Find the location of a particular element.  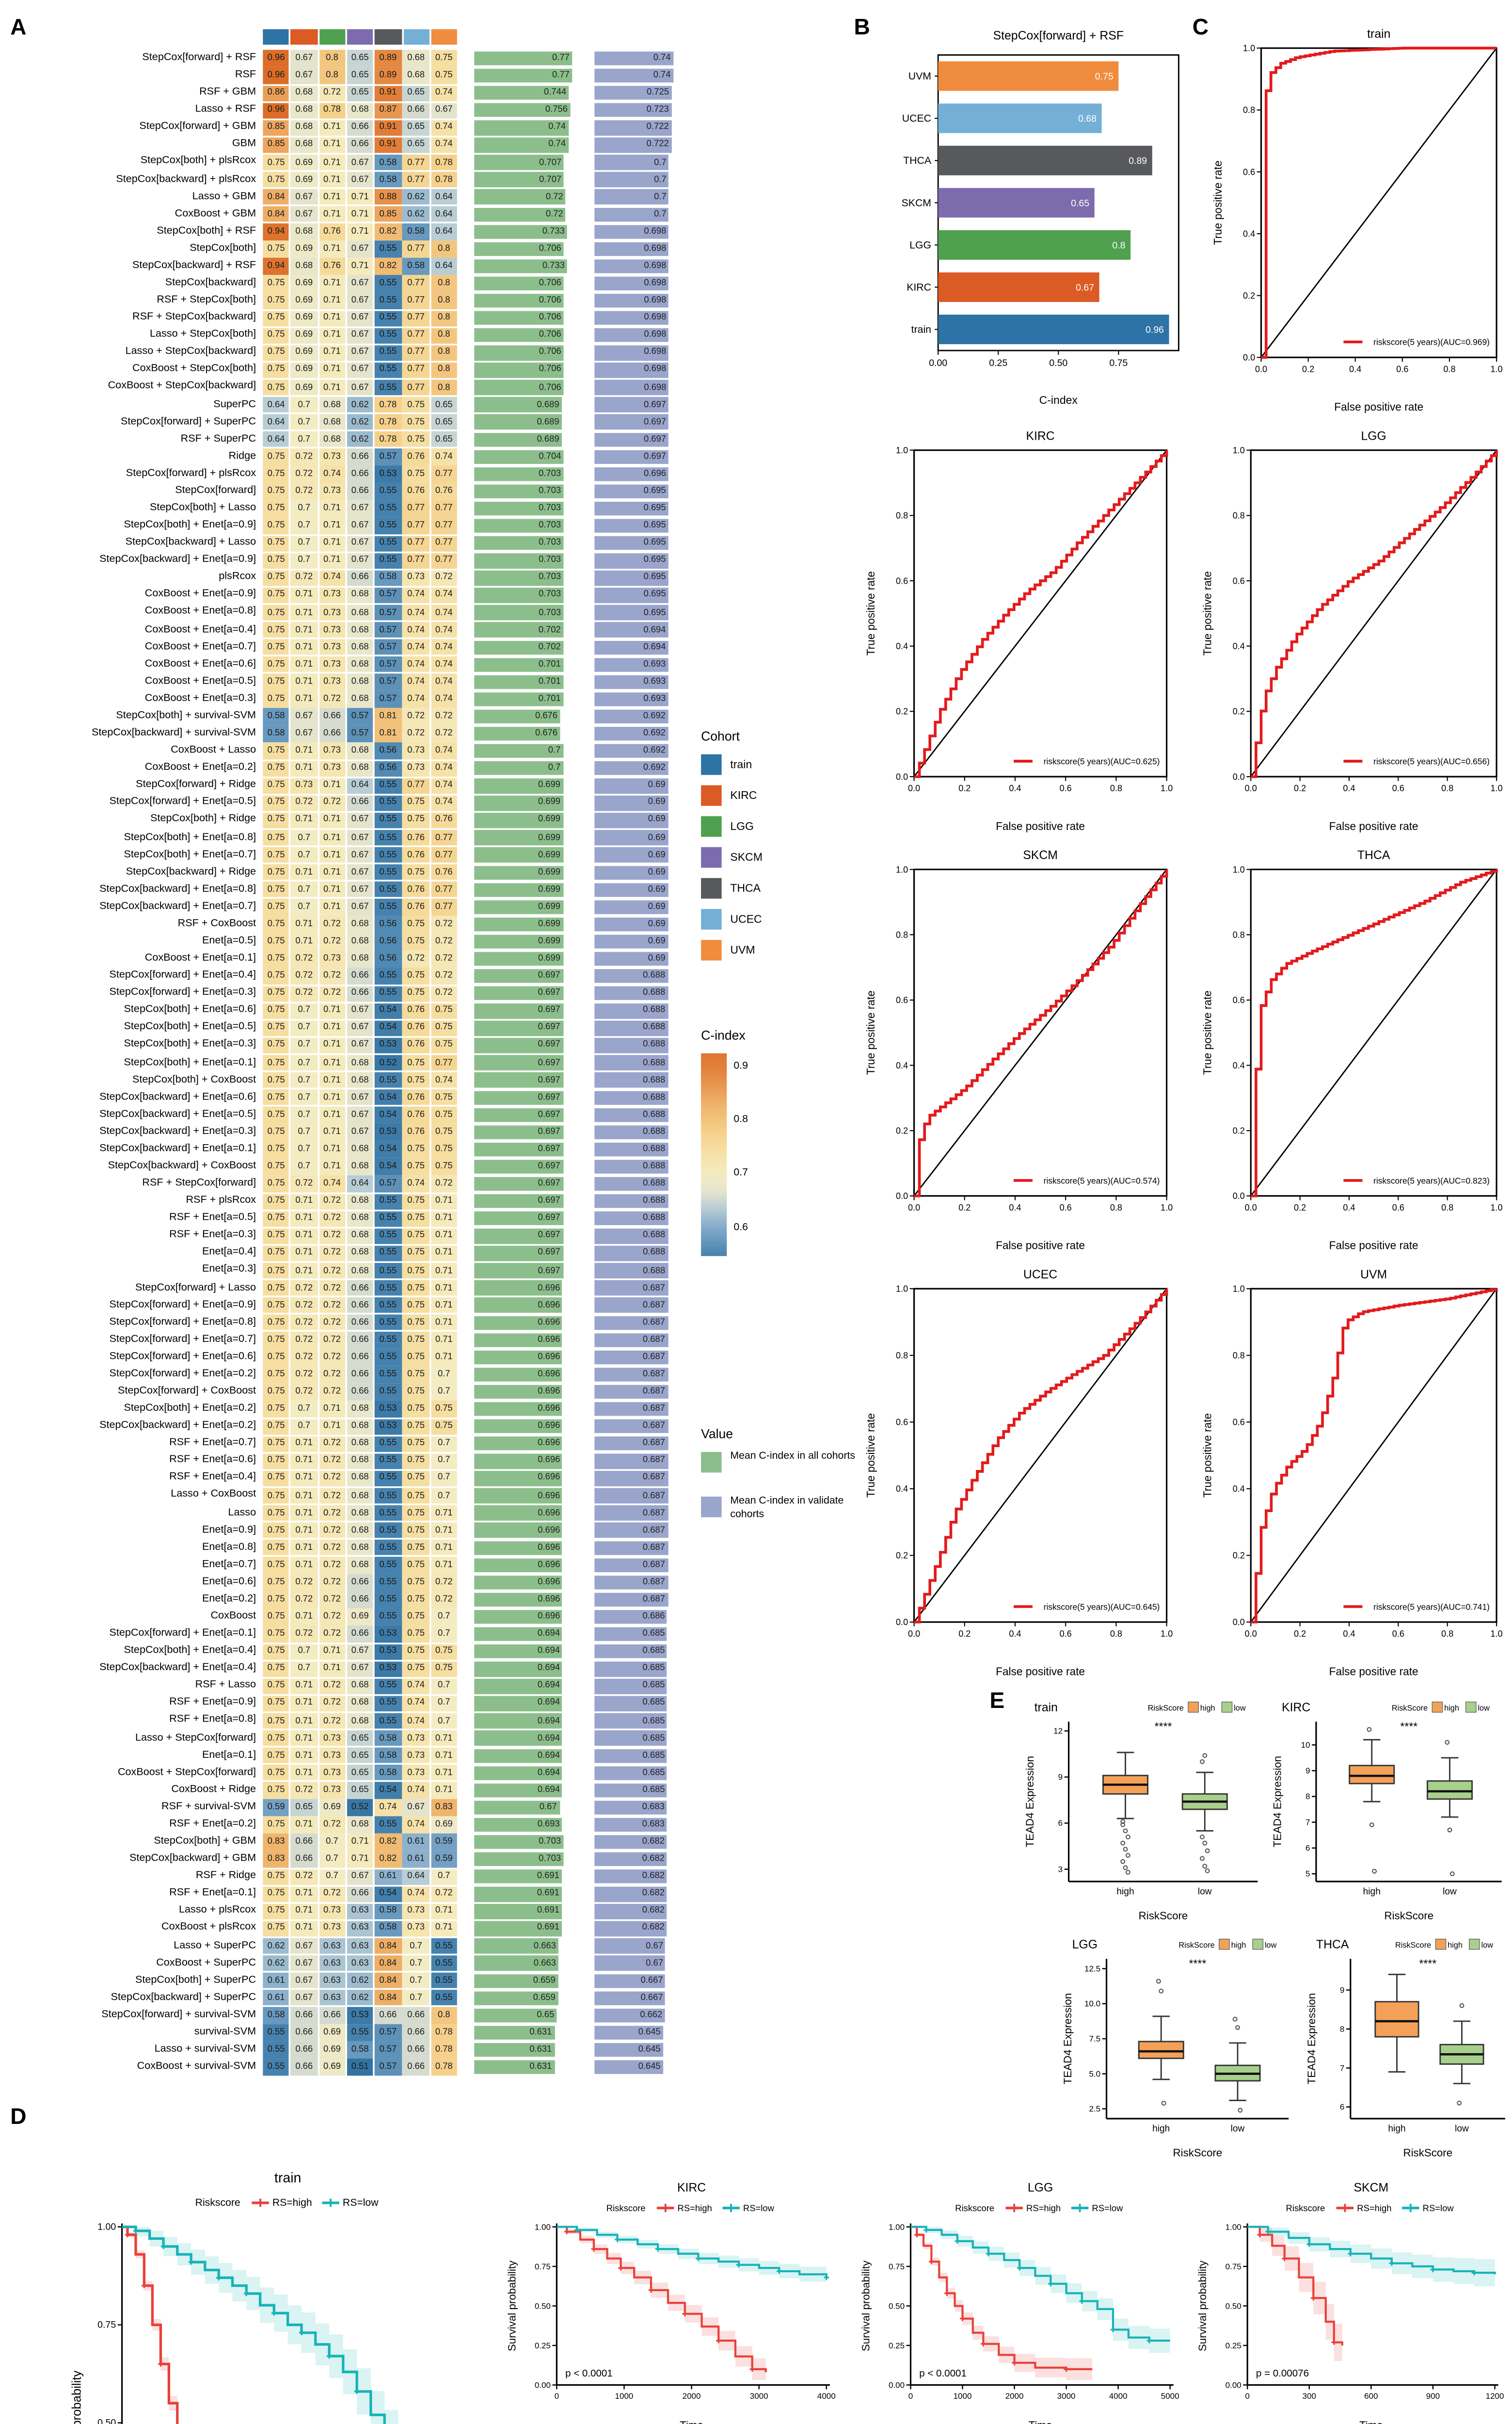

heatmap-cell: 0.53 is located at coordinates (388, 1668).